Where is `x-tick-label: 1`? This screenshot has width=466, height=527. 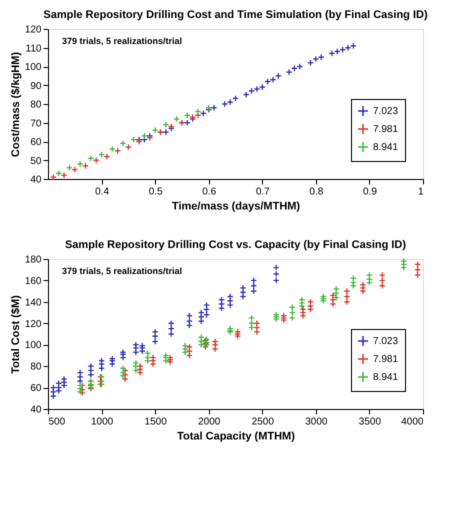 x-tick-label: 1 is located at coordinates (421, 192).